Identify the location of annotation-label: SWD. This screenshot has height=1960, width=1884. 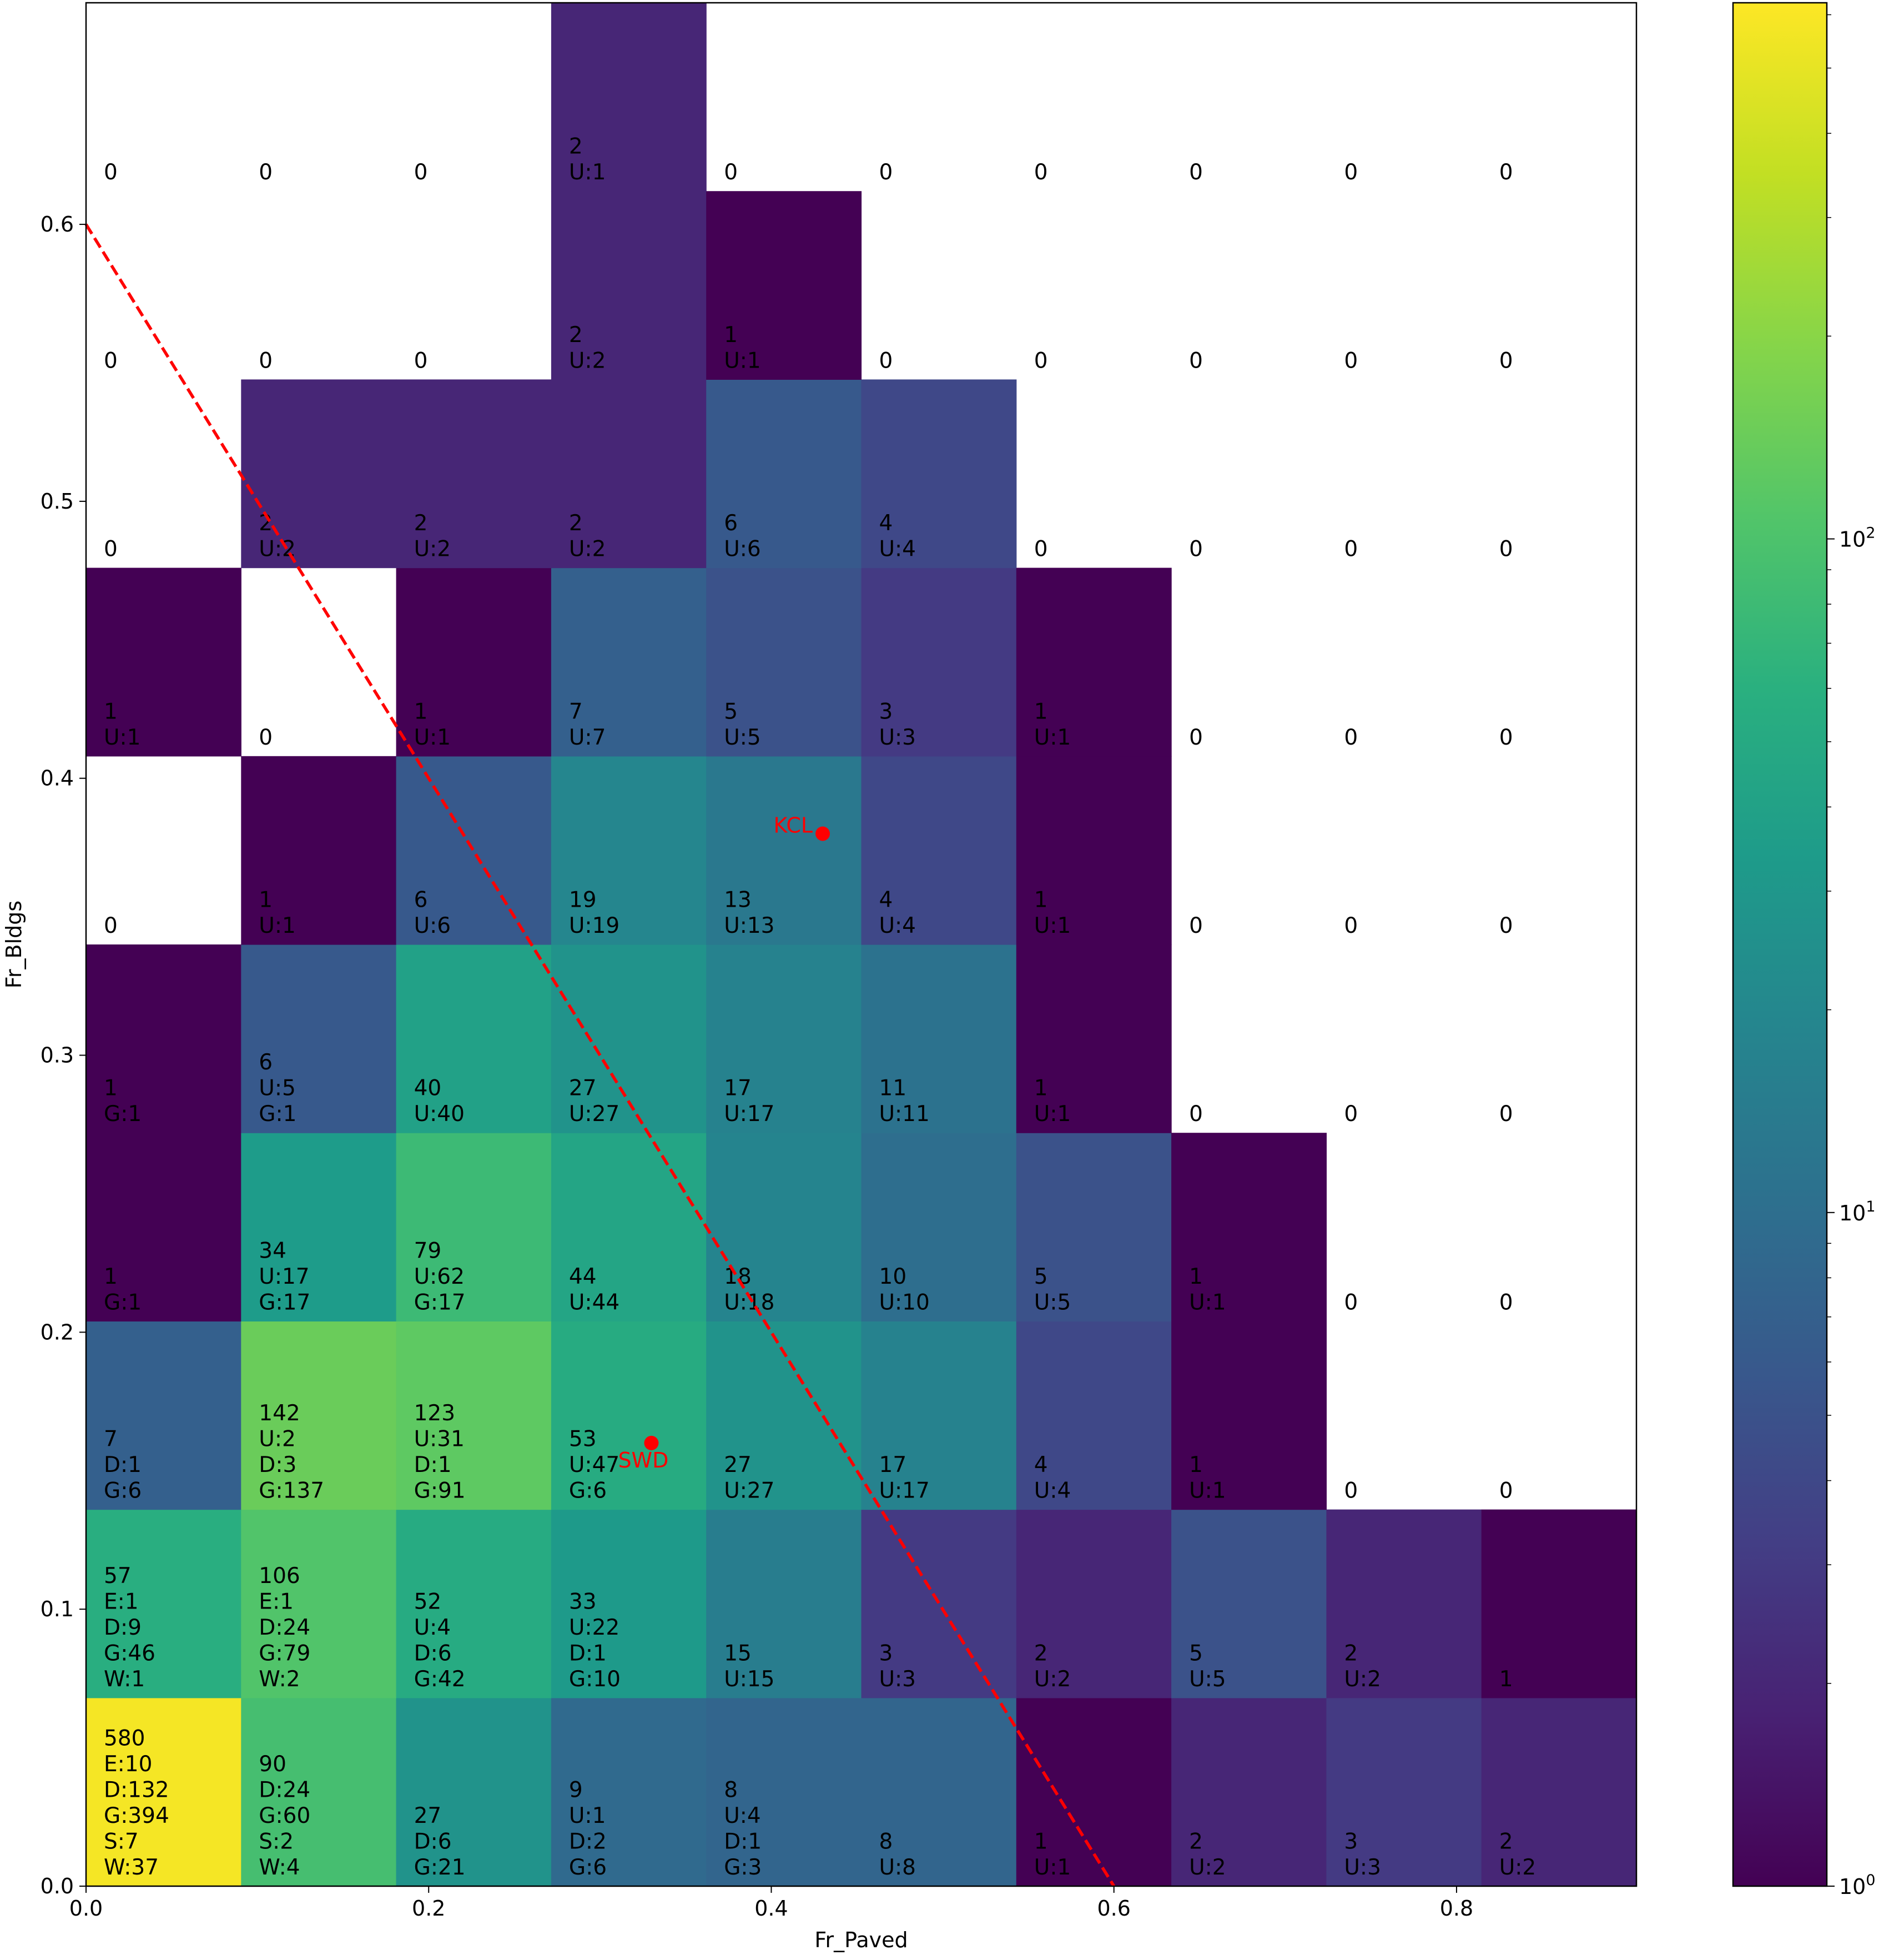
(643, 1460).